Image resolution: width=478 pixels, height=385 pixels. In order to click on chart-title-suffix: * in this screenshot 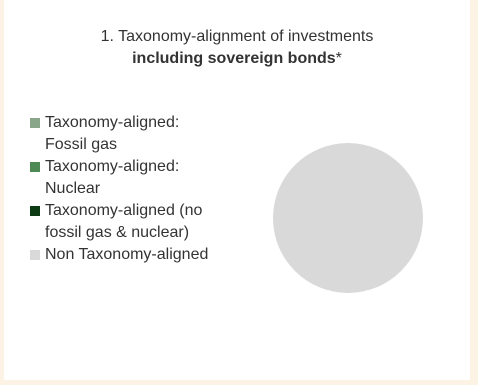, I will do `click(338, 58)`.